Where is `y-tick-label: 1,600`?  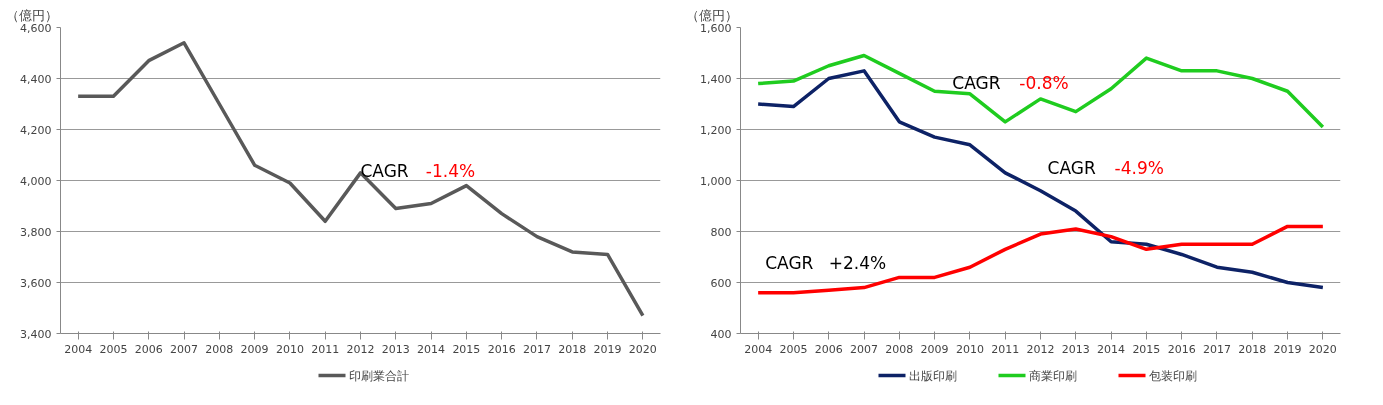 y-tick-label: 1,600 is located at coordinates (716, 28).